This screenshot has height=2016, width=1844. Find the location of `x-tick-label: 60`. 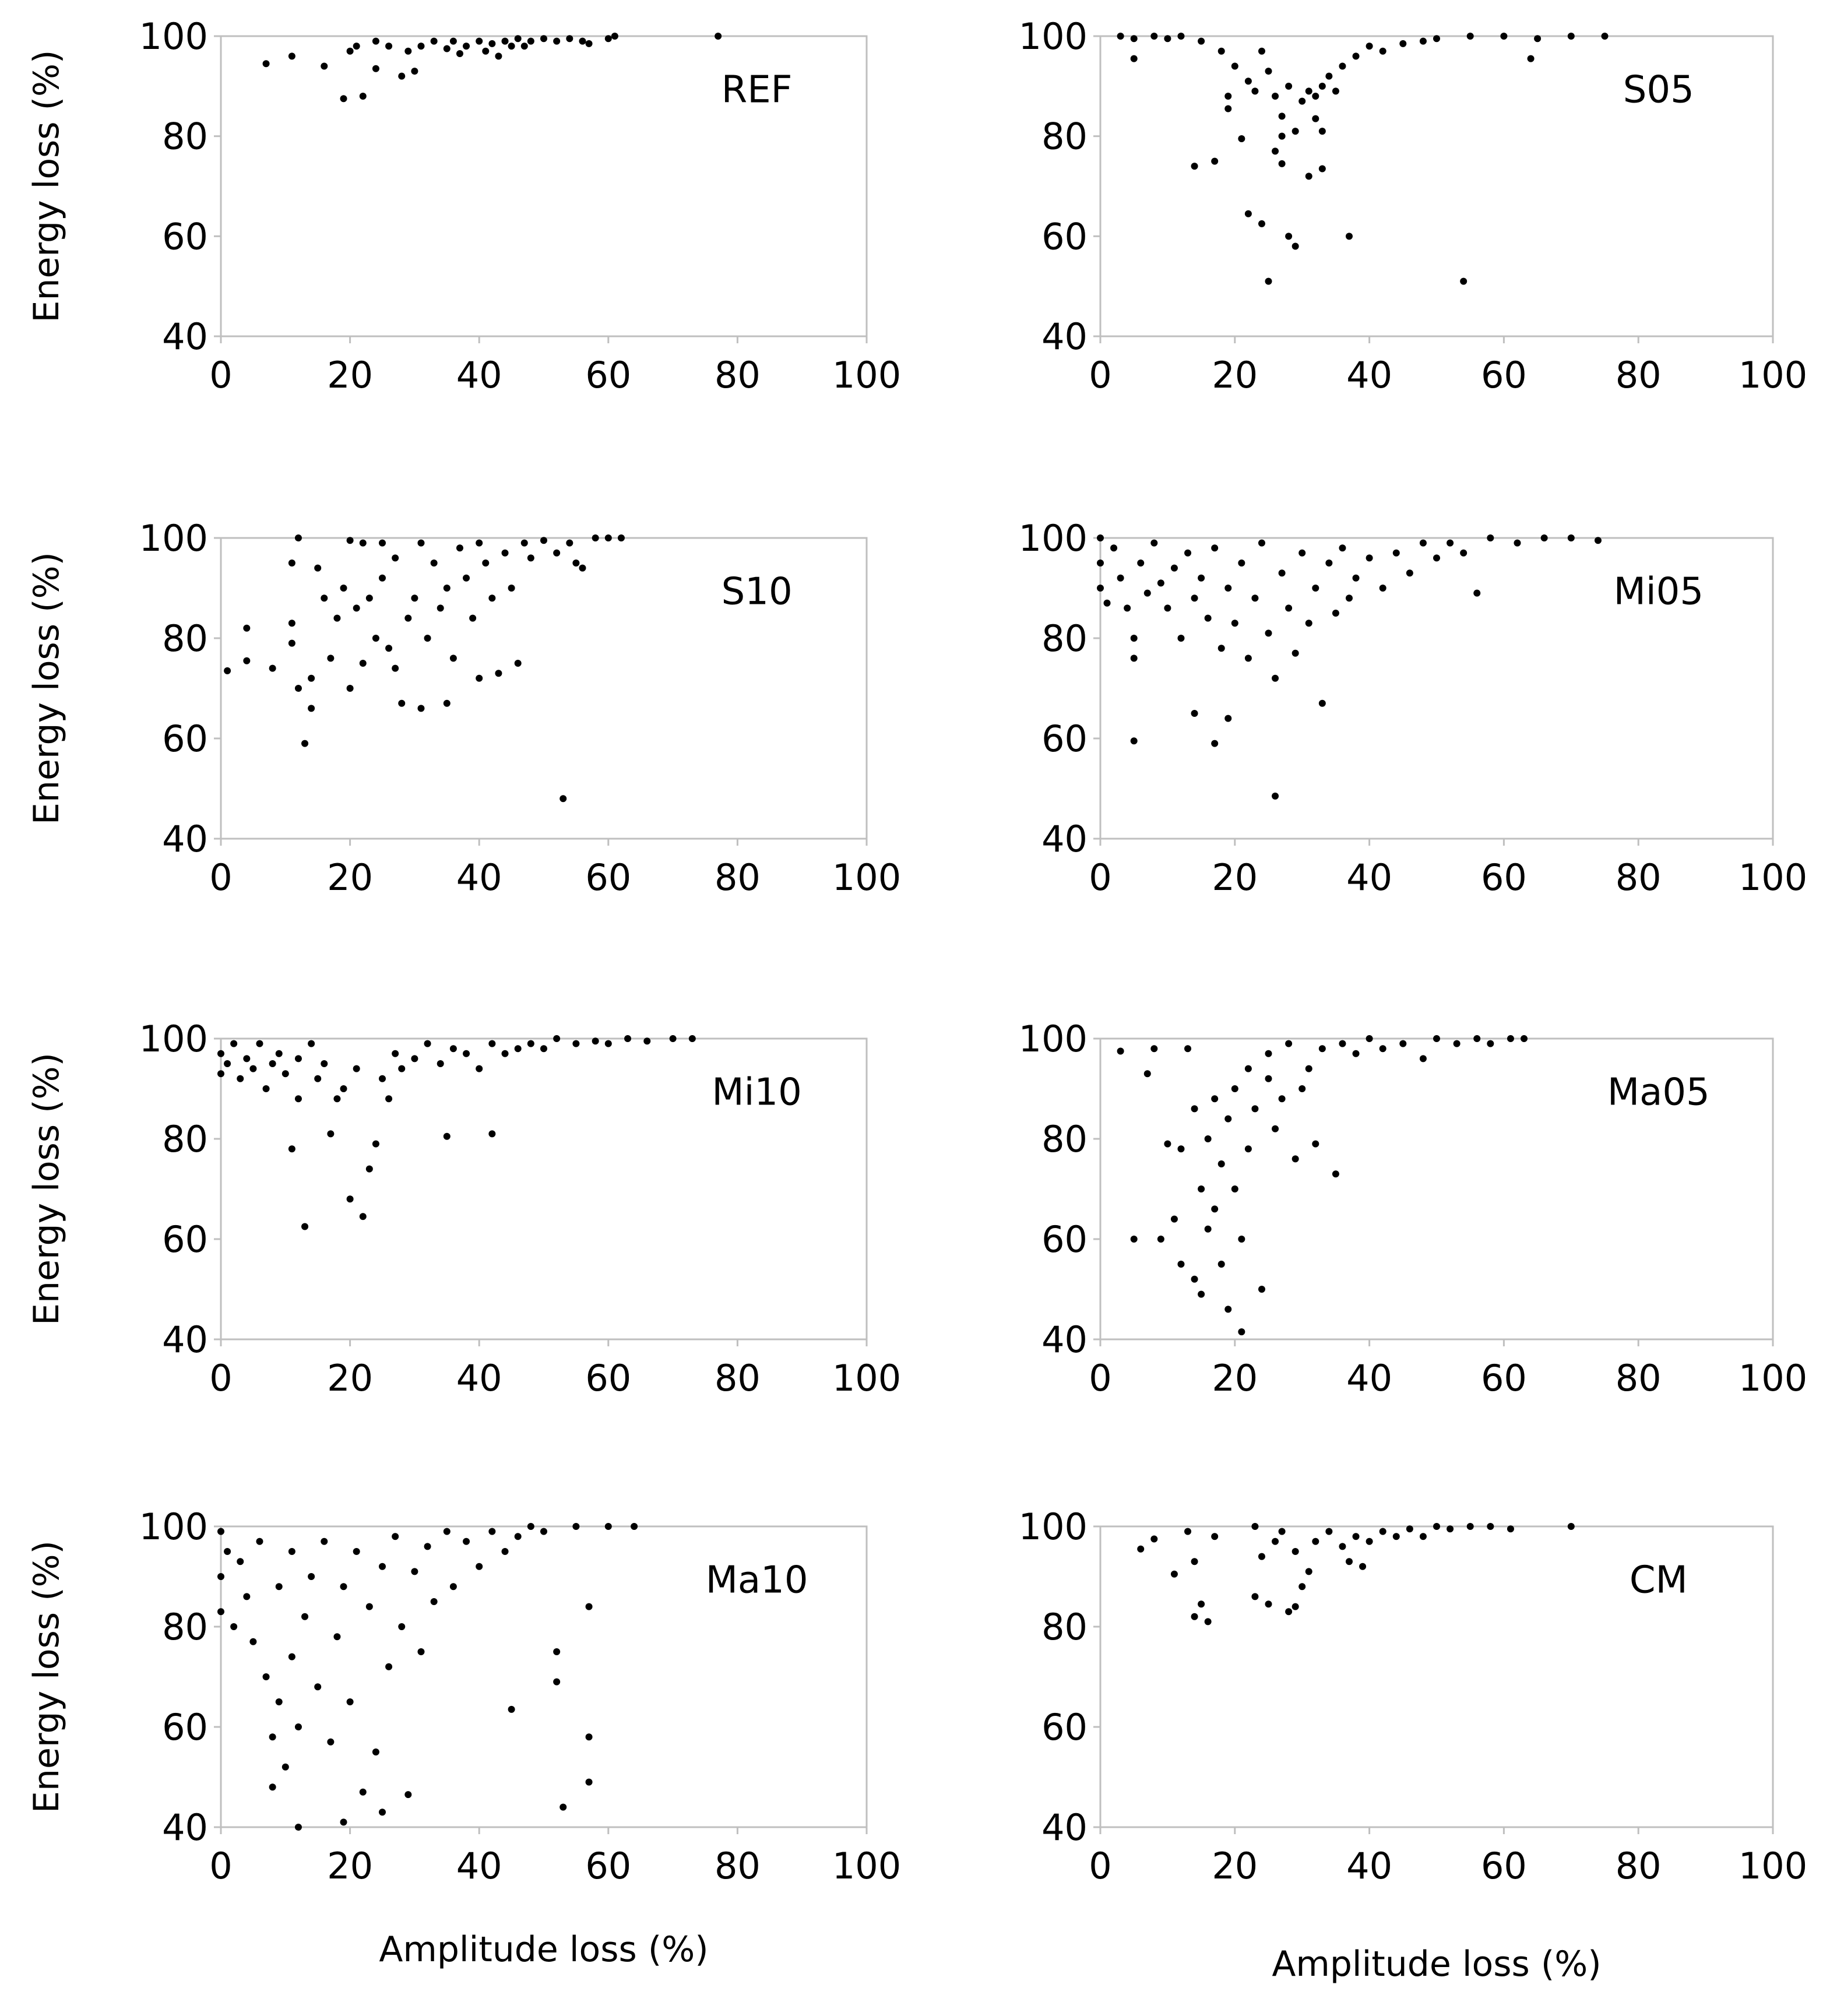

x-tick-label: 60 is located at coordinates (1504, 375).